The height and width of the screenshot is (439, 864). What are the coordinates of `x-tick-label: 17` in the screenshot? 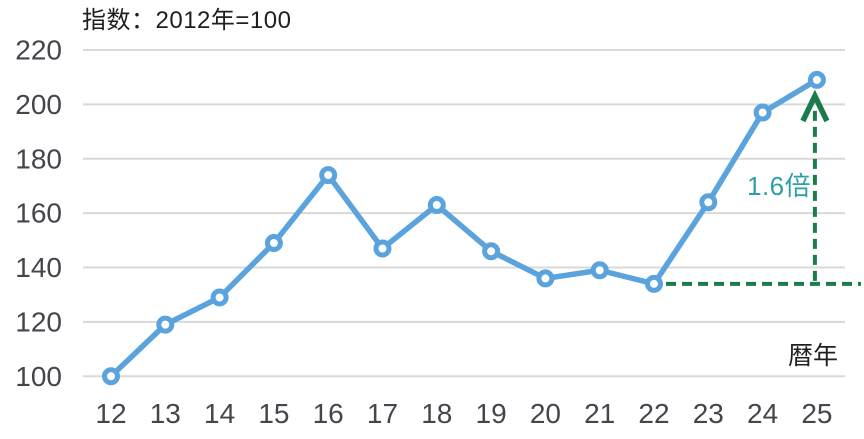 It's located at (382, 413).